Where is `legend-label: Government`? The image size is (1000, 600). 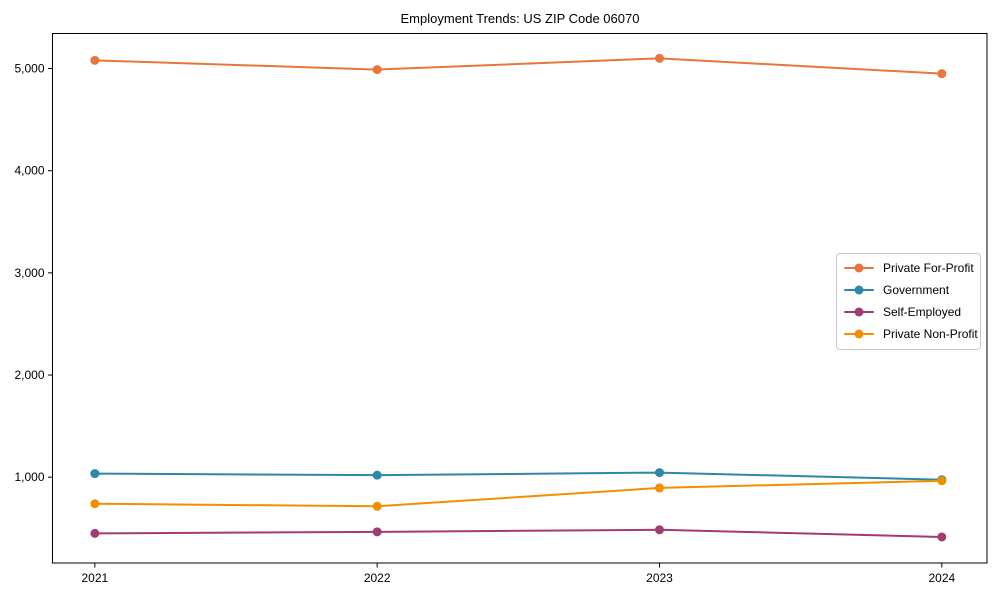
legend-label: Government is located at coordinates (916, 290).